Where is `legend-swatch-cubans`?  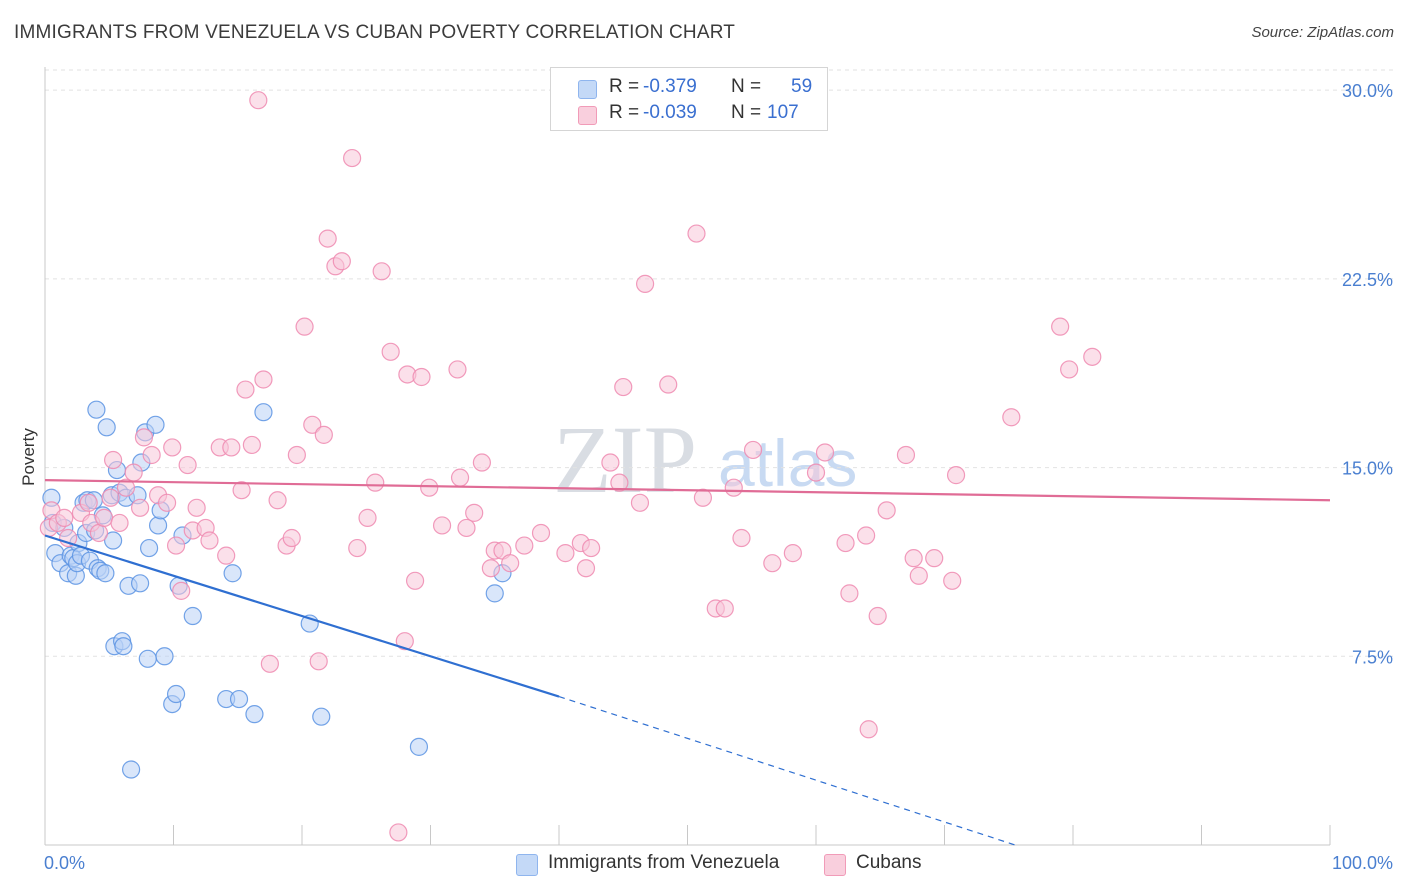 legend-swatch-cubans is located at coordinates (835, 865).